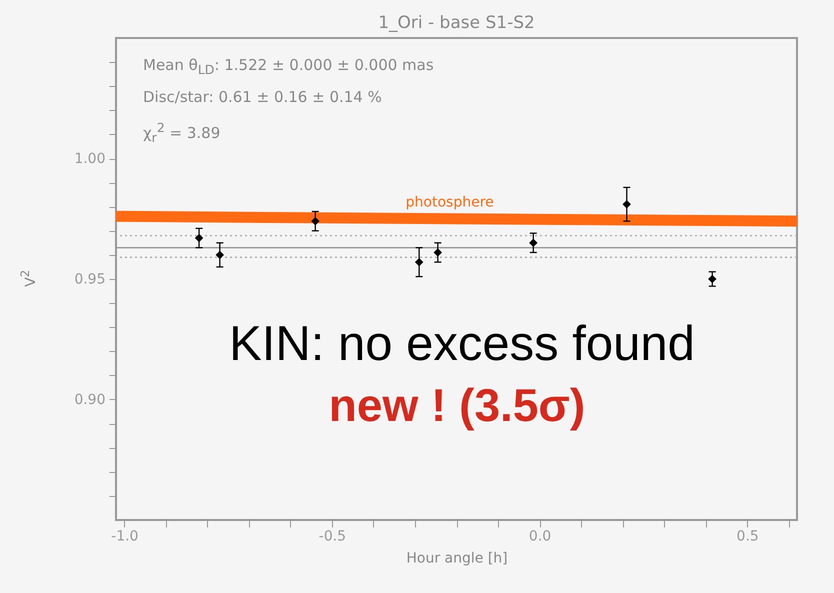 This screenshot has width=834, height=593. What do you see at coordinates (181, 132) in the screenshot?
I see `annotation: χ$_{r}$$^{2}$ = 3.89` at bounding box center [181, 132].